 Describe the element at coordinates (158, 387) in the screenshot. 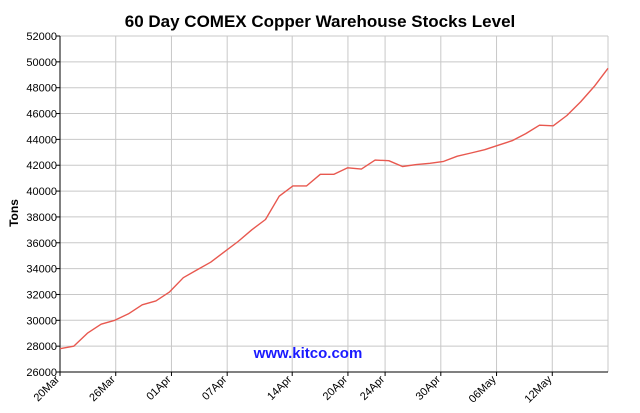

I see `x-tick-label: 01Apr` at that location.